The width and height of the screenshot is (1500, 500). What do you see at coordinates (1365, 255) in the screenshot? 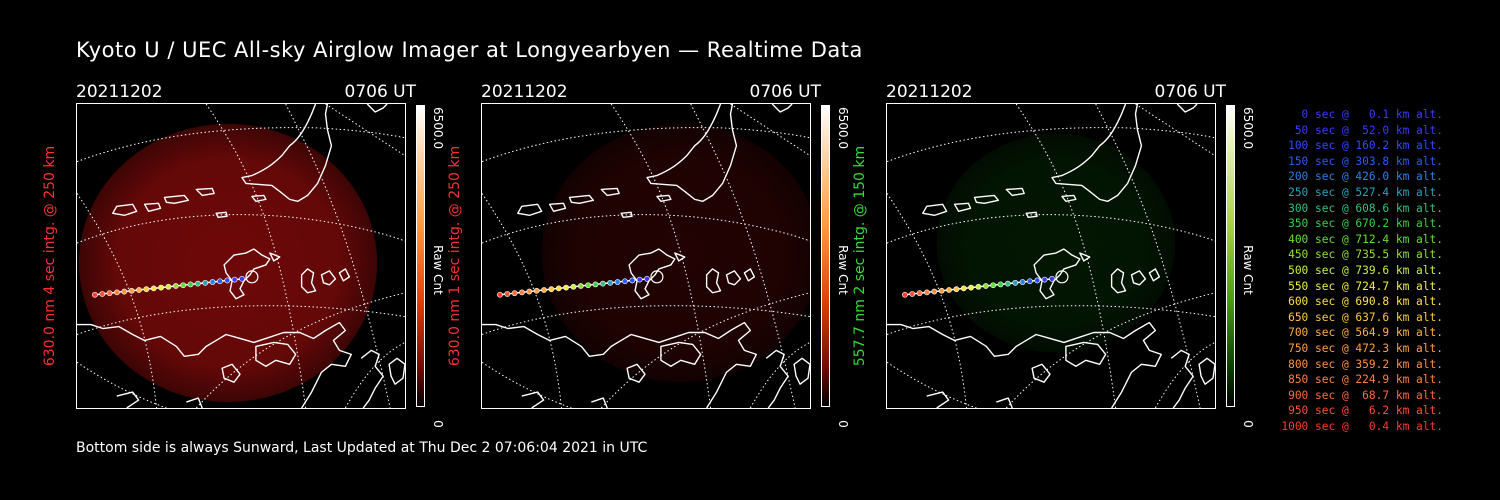
I see `legend-entry: 450 sec @ 735.5 km alt.` at bounding box center [1365, 255].